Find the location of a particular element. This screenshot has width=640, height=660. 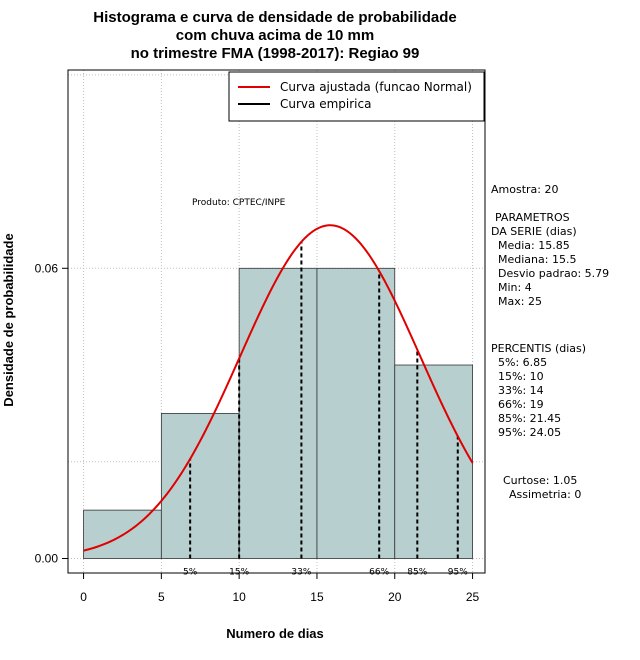

legend-label-normal: Curva ajustada (funcao Normal) is located at coordinates (376, 87).